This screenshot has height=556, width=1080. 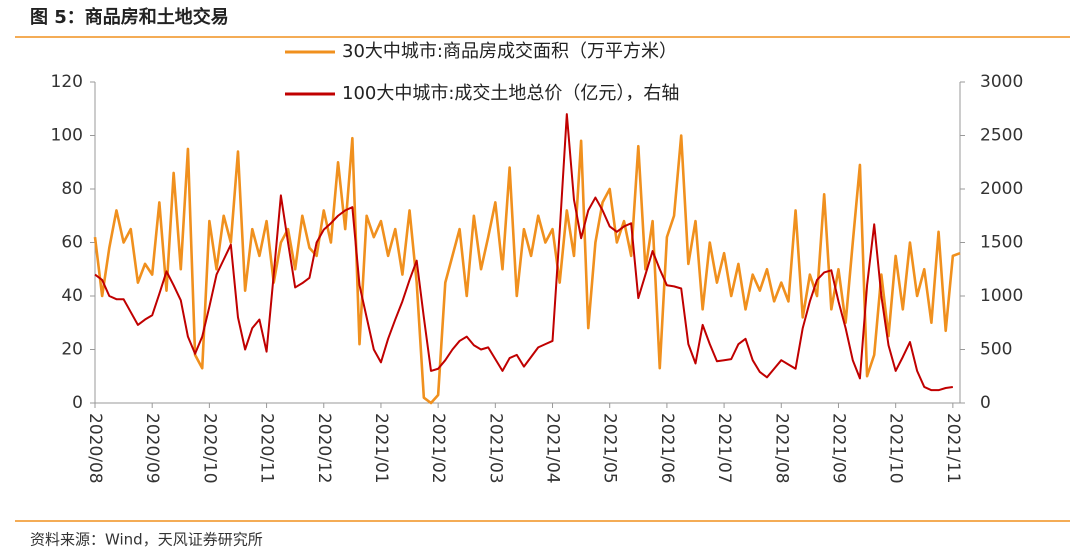 I want to click on x-tick-label: 2020/10, so click(x=209, y=448).